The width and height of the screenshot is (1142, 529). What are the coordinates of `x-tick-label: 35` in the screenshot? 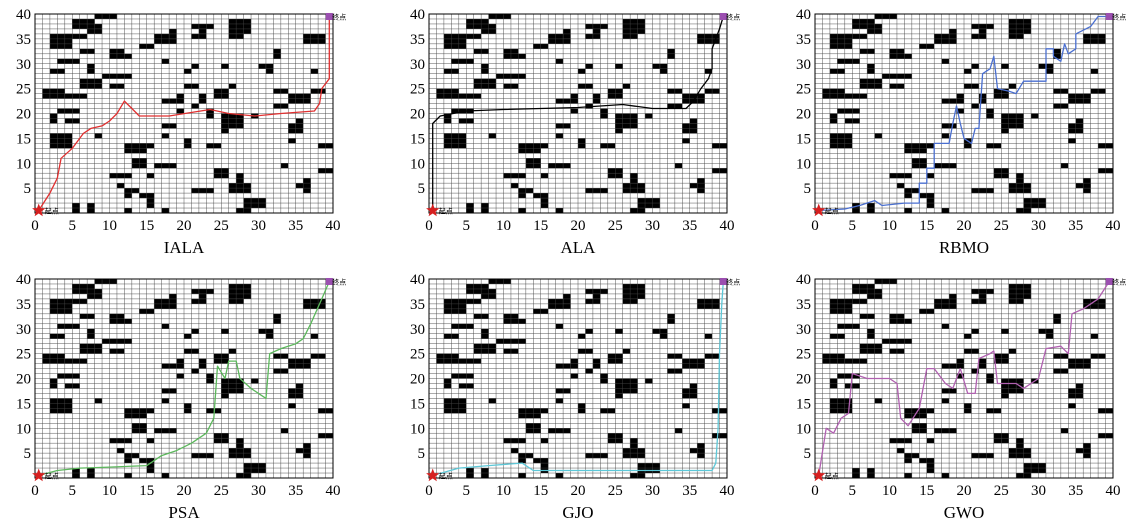 It's located at (295, 491).